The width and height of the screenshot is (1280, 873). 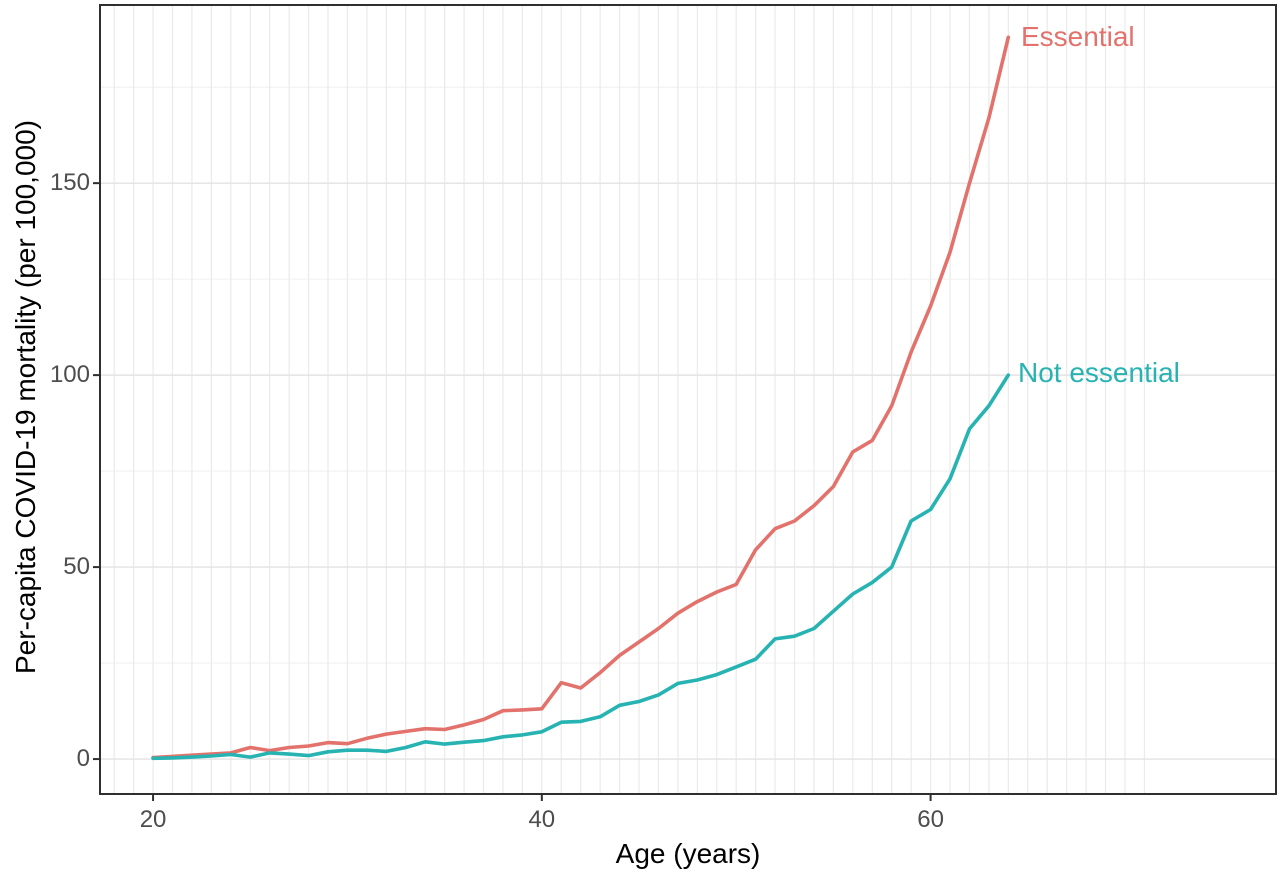 I want to click on y-tick-label: 100, so click(x=69, y=375).